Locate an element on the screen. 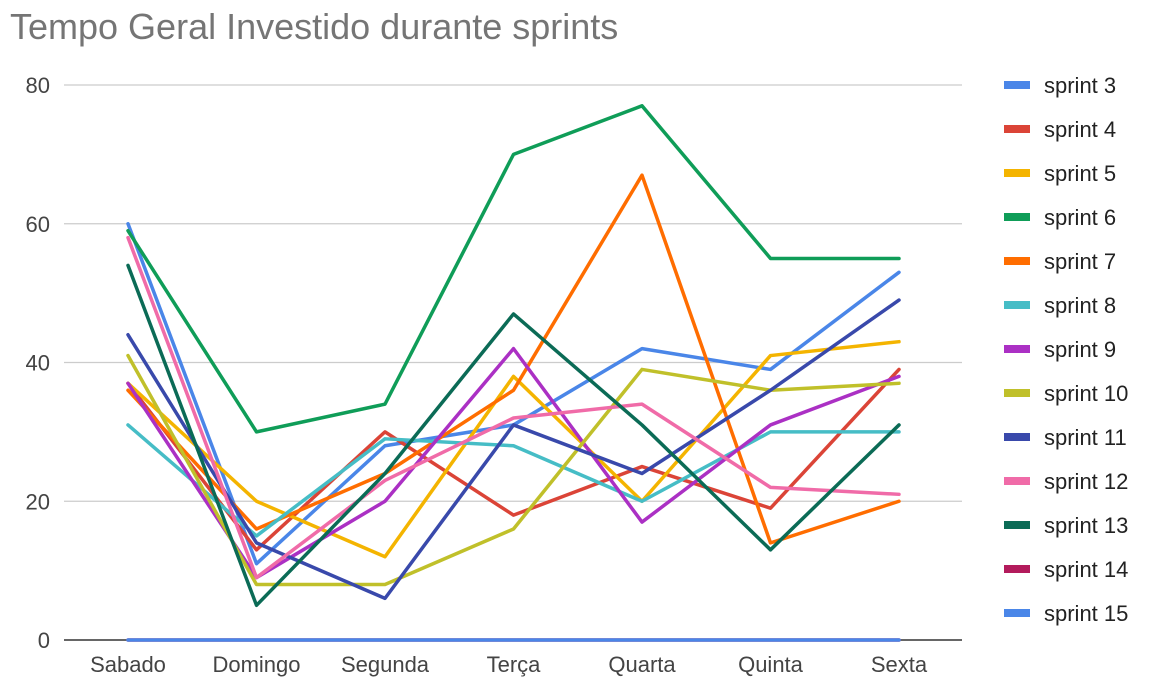 This screenshot has height=696, width=1152. legend-label: sprint 3 is located at coordinates (1080, 85).